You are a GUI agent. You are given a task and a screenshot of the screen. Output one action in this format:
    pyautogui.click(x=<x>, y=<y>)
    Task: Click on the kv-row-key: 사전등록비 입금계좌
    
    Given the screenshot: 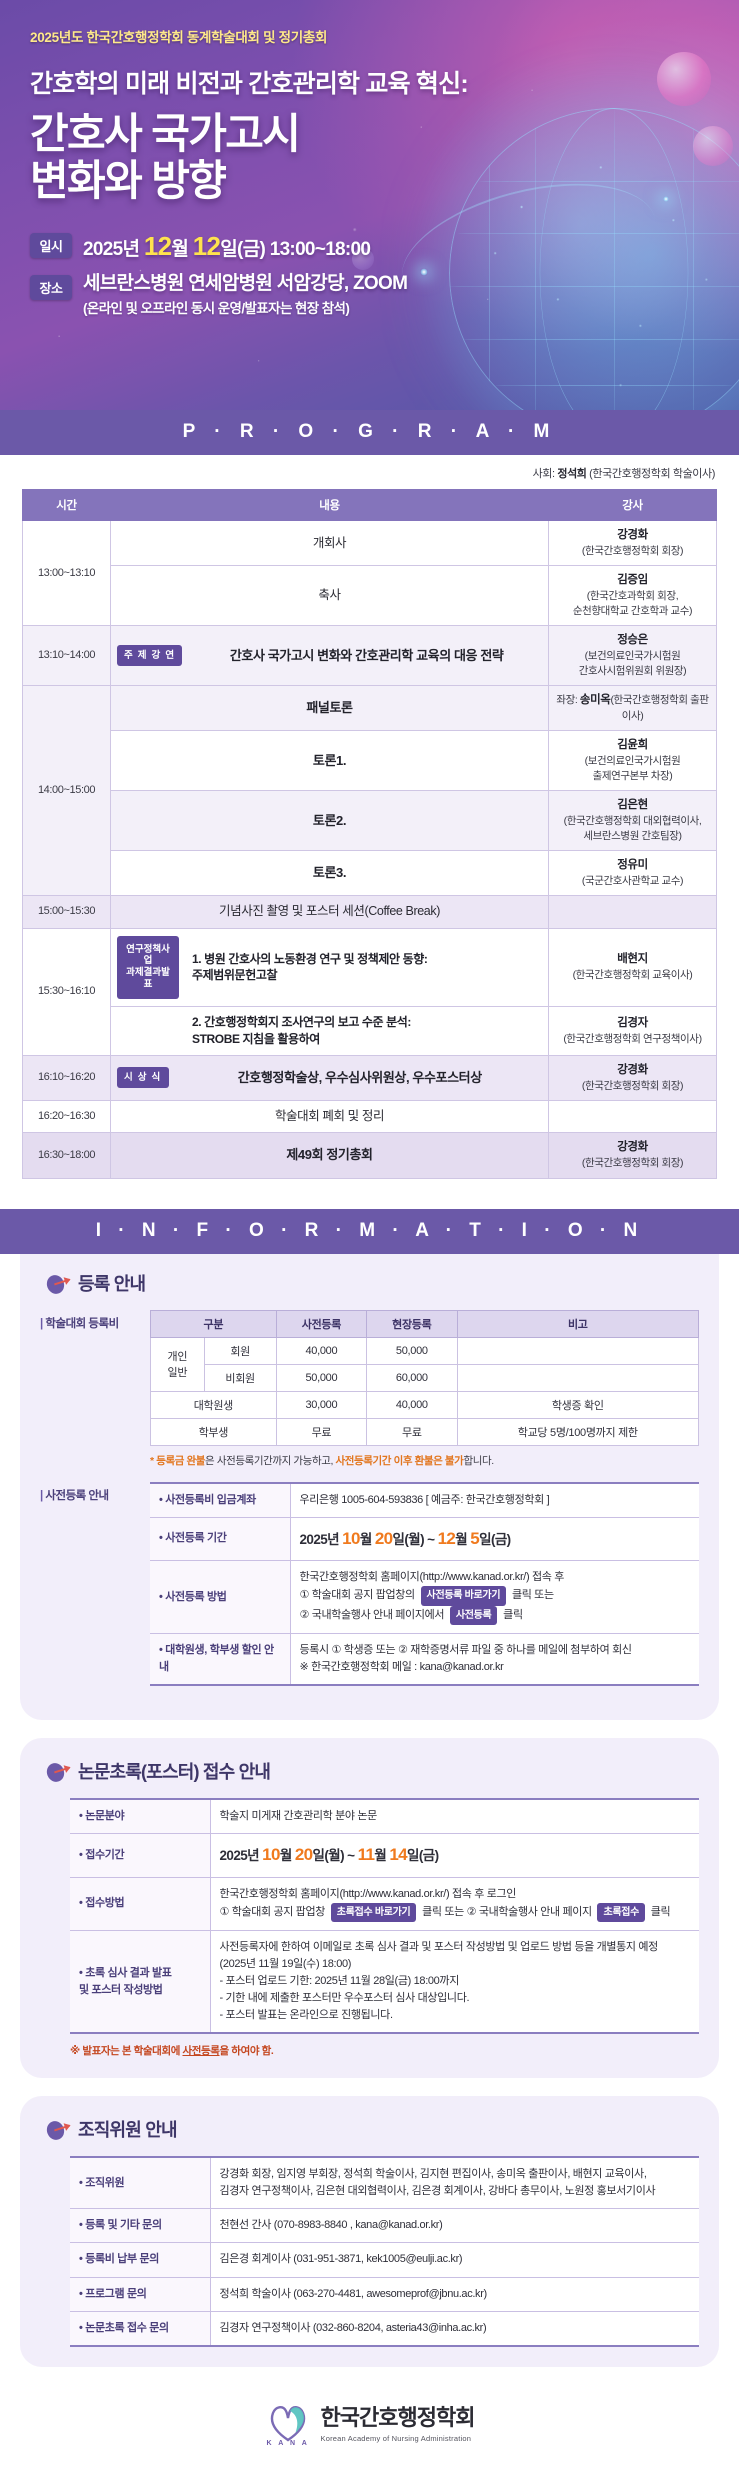 What is the action you would take?
    pyautogui.click(x=220, y=1499)
    